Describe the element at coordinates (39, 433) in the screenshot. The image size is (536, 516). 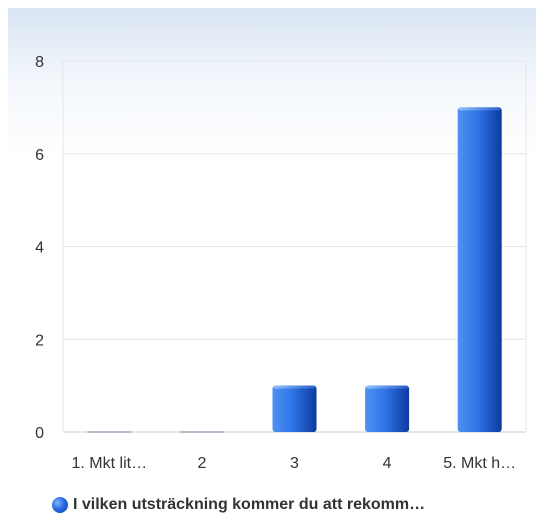
I see `y-tick-label: 0` at that location.